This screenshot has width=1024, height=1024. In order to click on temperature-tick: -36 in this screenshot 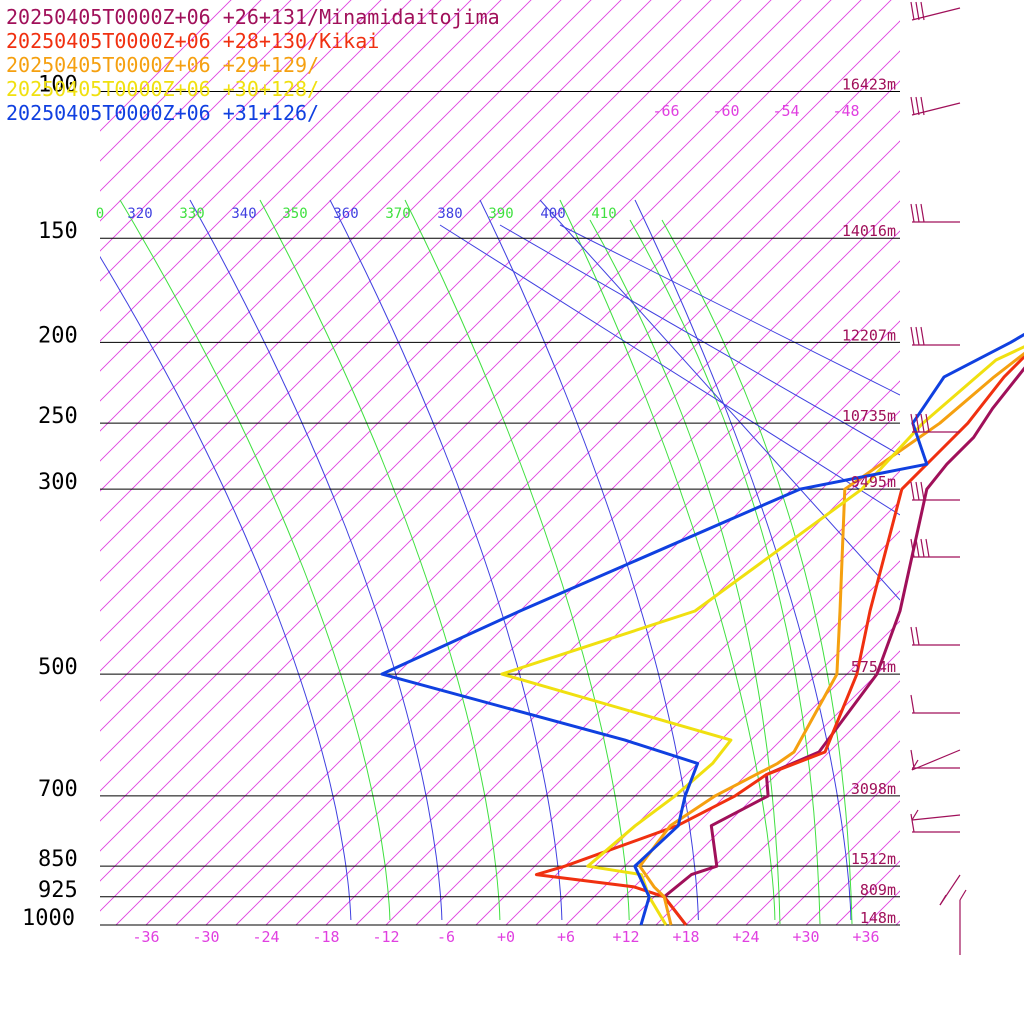, I will do `click(145, 937)`.